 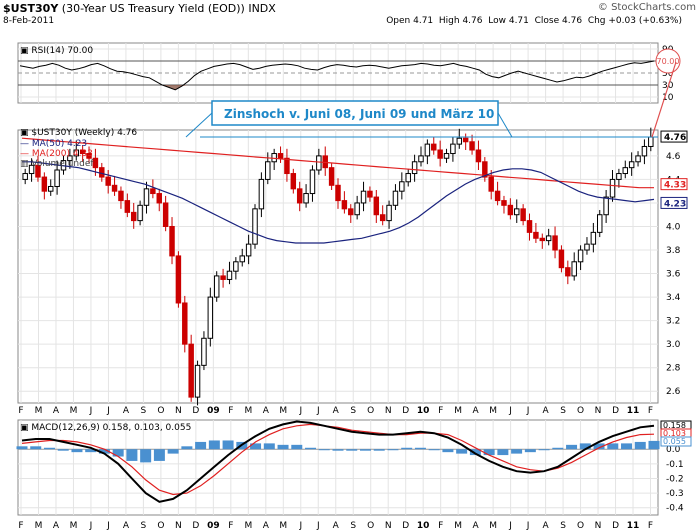 What do you see at coordinates (673, 450) in the screenshot?
I see `macd-tick-label: 0.0` at bounding box center [673, 450].